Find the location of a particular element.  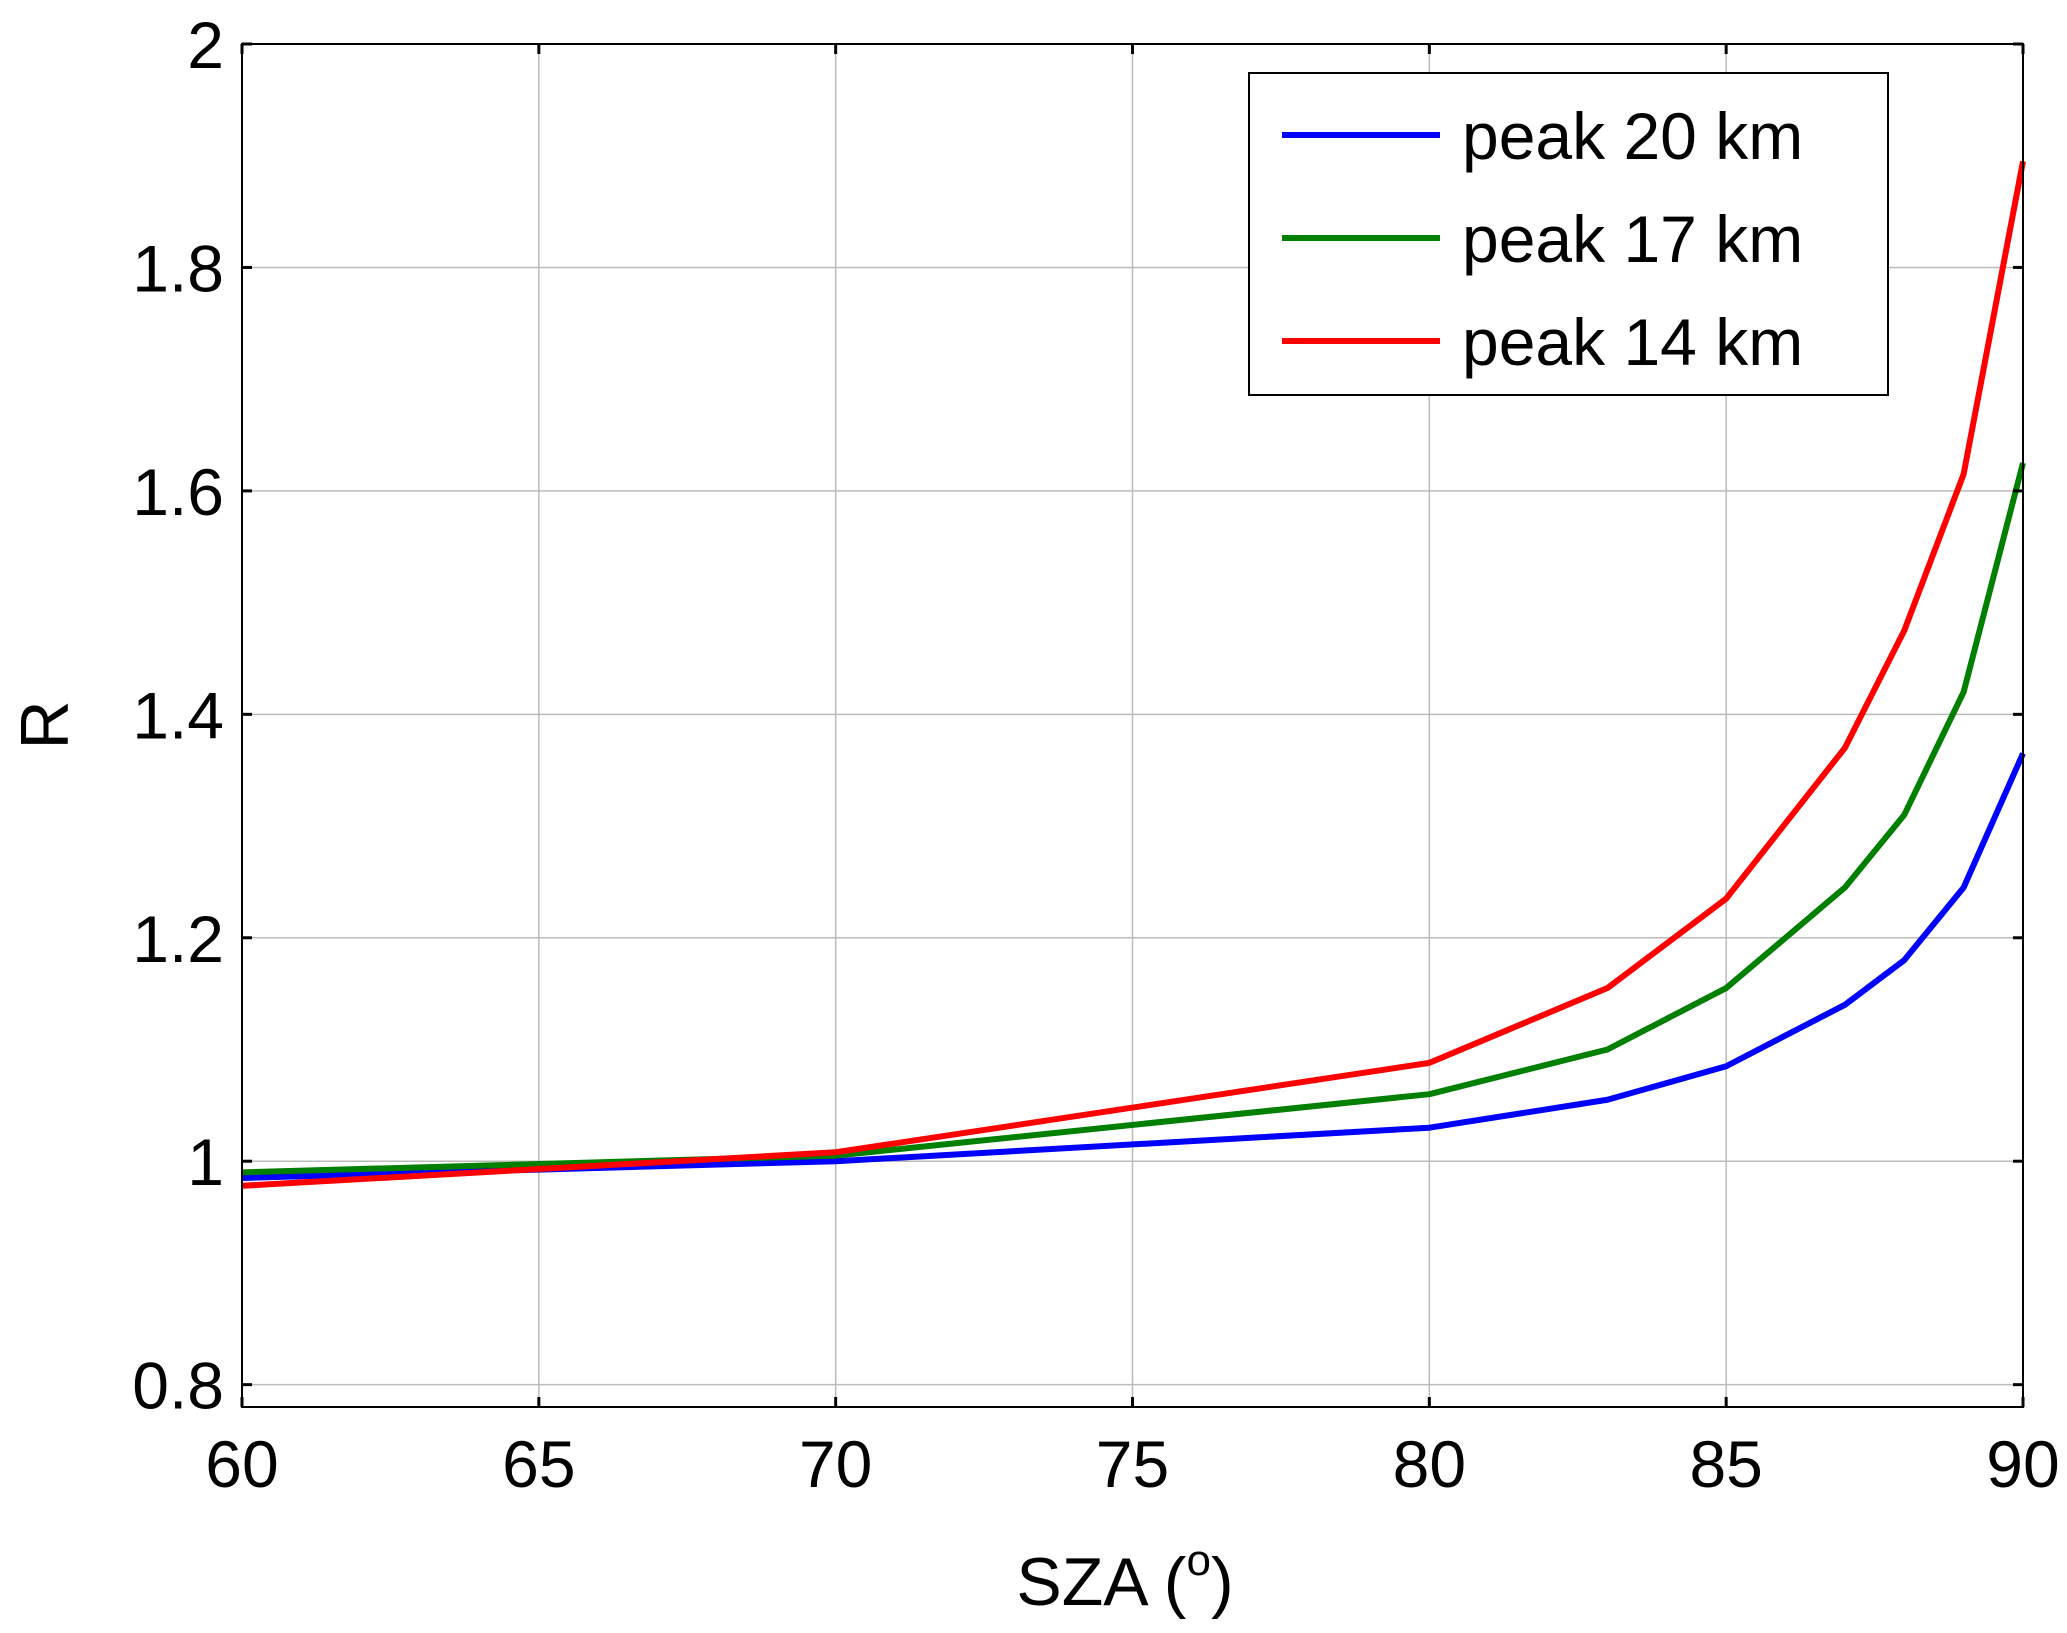

legend-label: peak 20 km is located at coordinates (1632, 136).